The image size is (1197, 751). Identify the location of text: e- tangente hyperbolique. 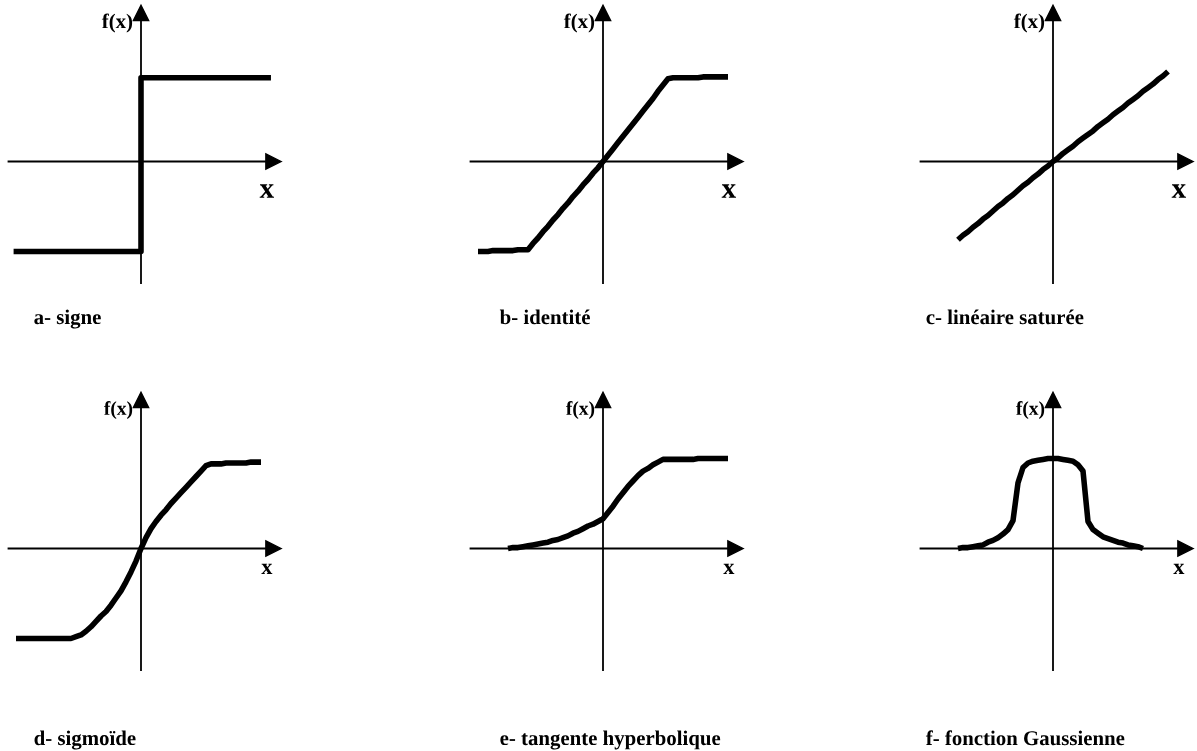
(610, 740).